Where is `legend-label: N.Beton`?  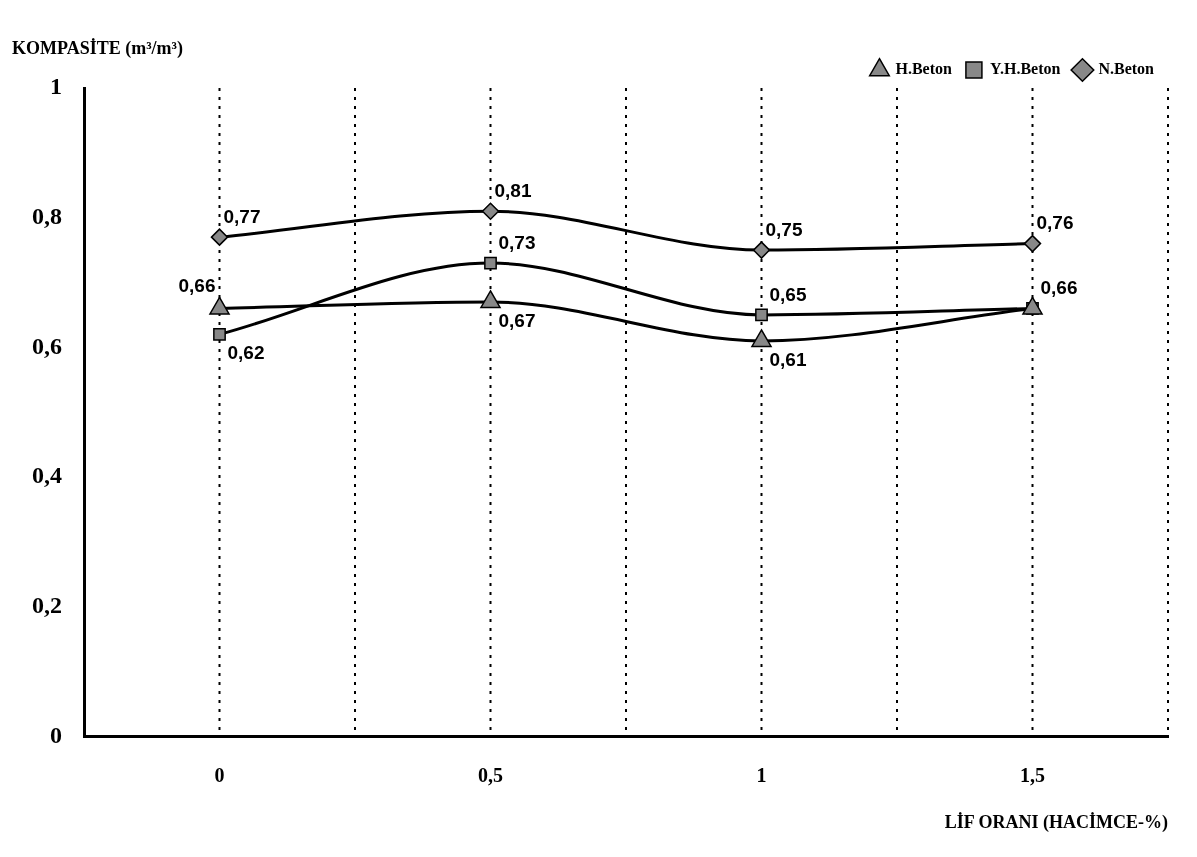 legend-label: N.Beton is located at coordinates (1126, 69).